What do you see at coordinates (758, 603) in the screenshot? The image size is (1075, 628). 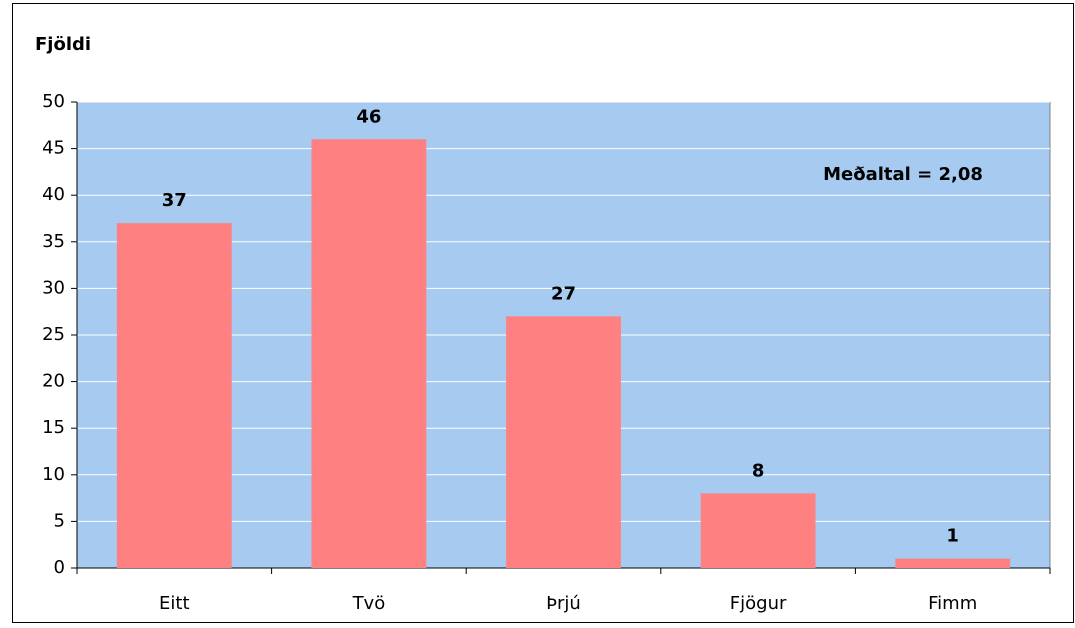 I see `x-tick-label: Fjögur` at bounding box center [758, 603].